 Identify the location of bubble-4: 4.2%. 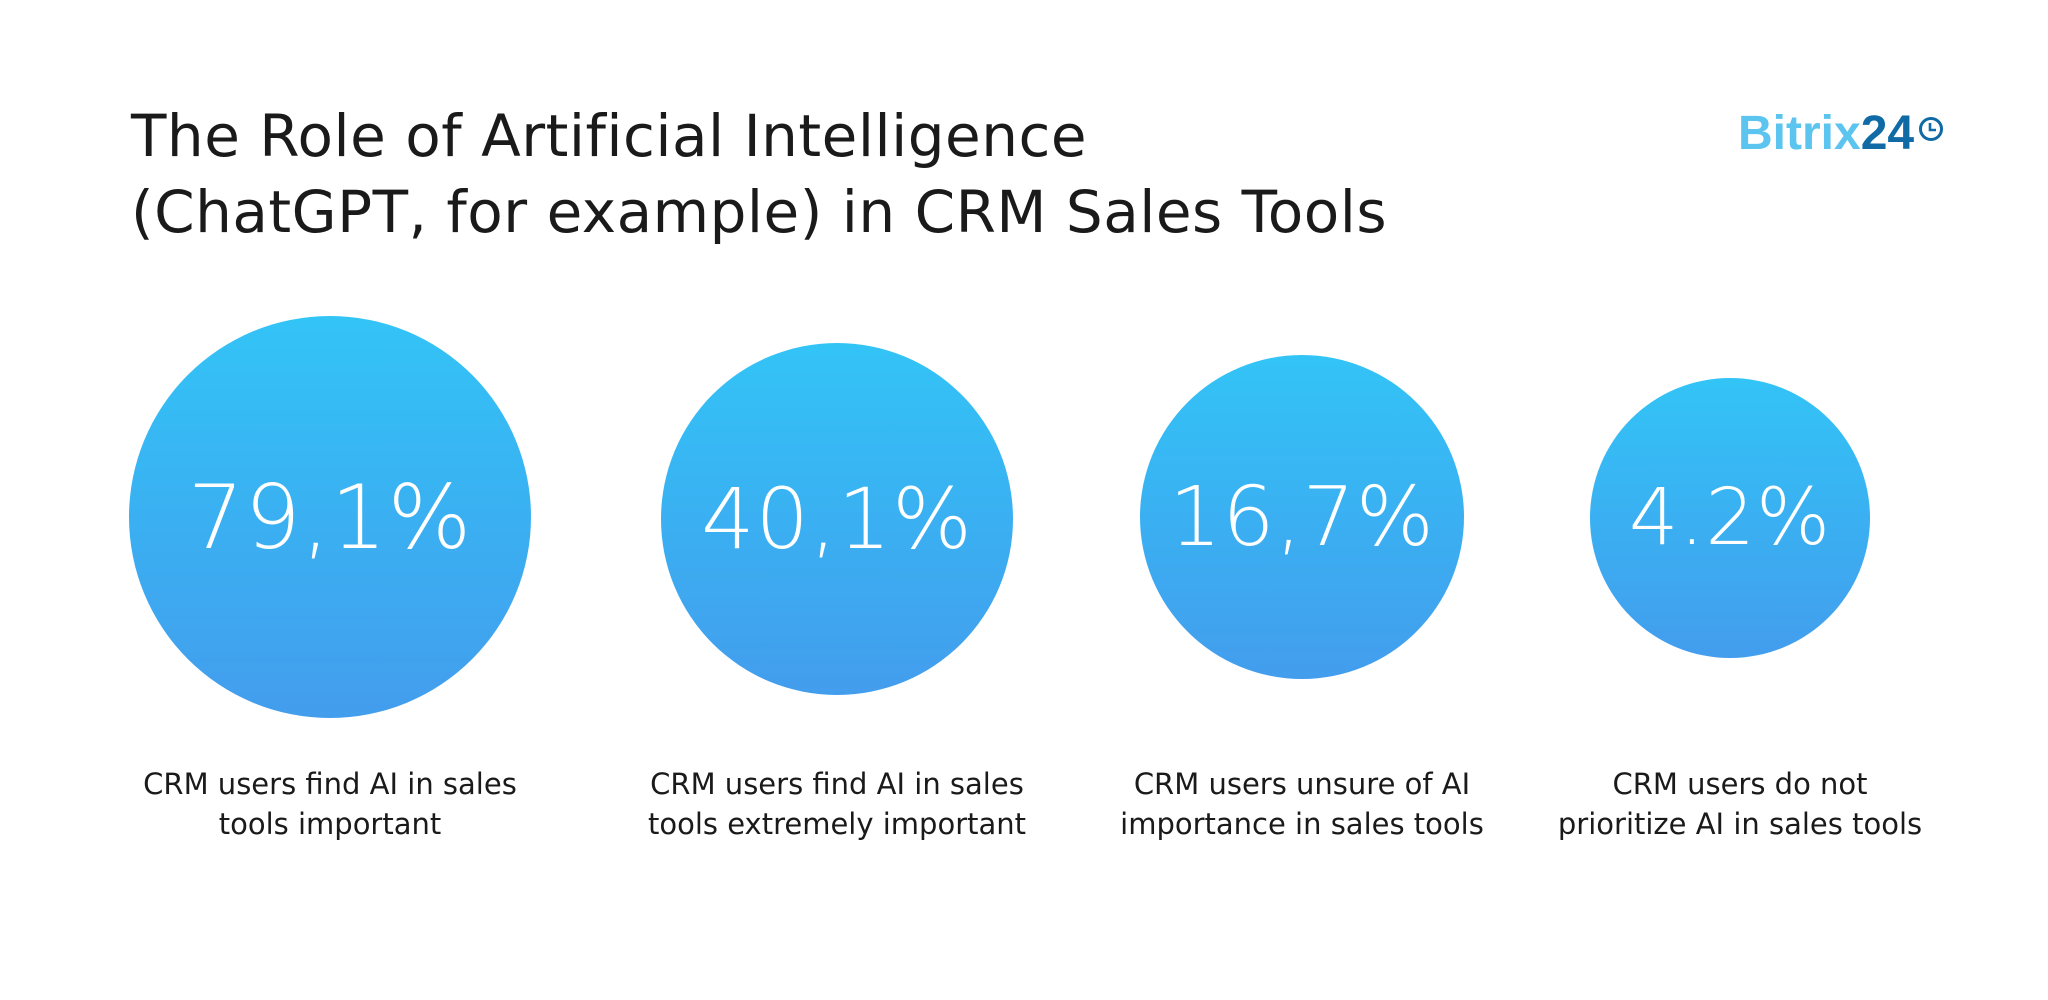
(1730, 518).